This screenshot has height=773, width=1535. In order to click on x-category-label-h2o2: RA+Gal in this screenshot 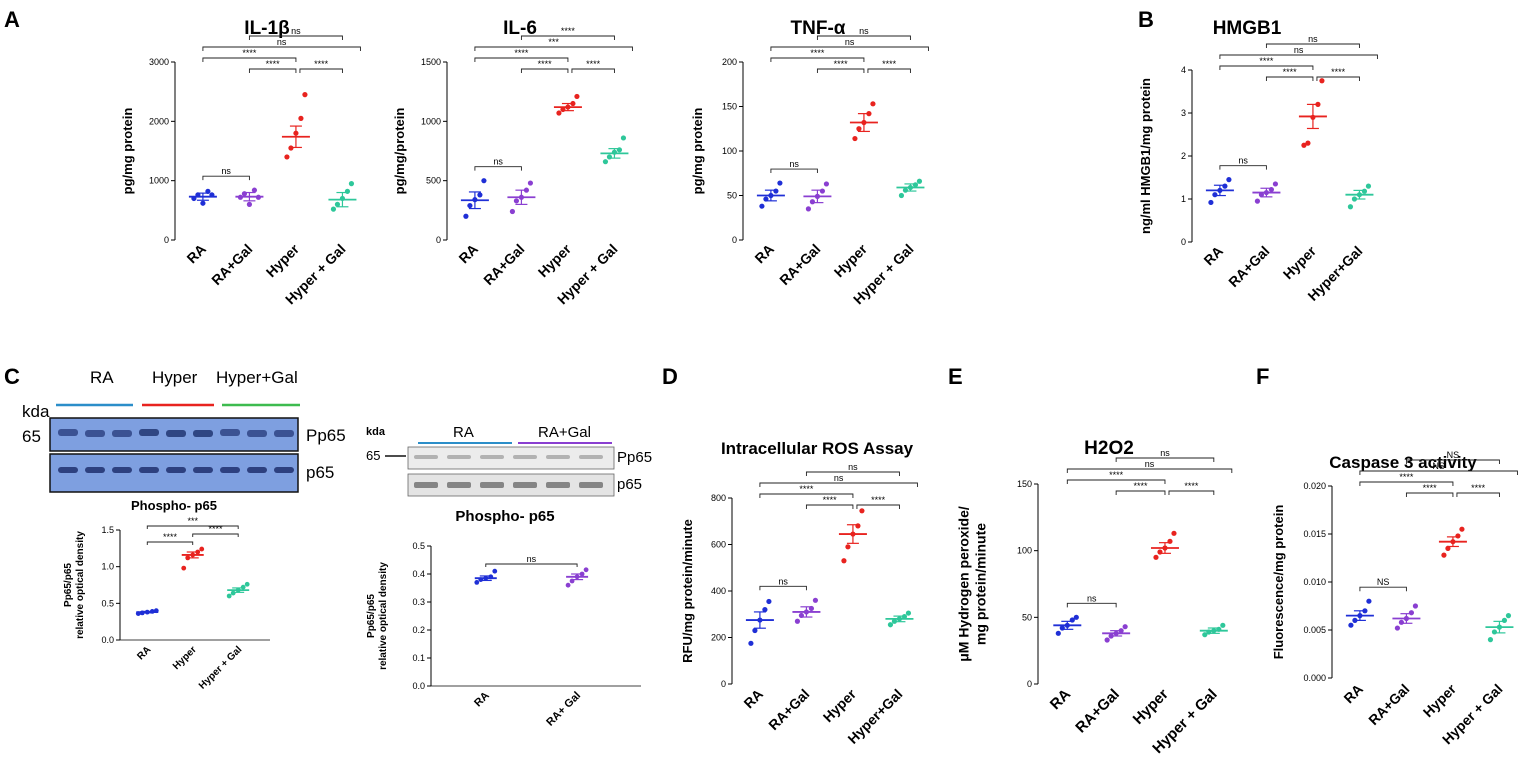, I will do `click(1097, 711)`.